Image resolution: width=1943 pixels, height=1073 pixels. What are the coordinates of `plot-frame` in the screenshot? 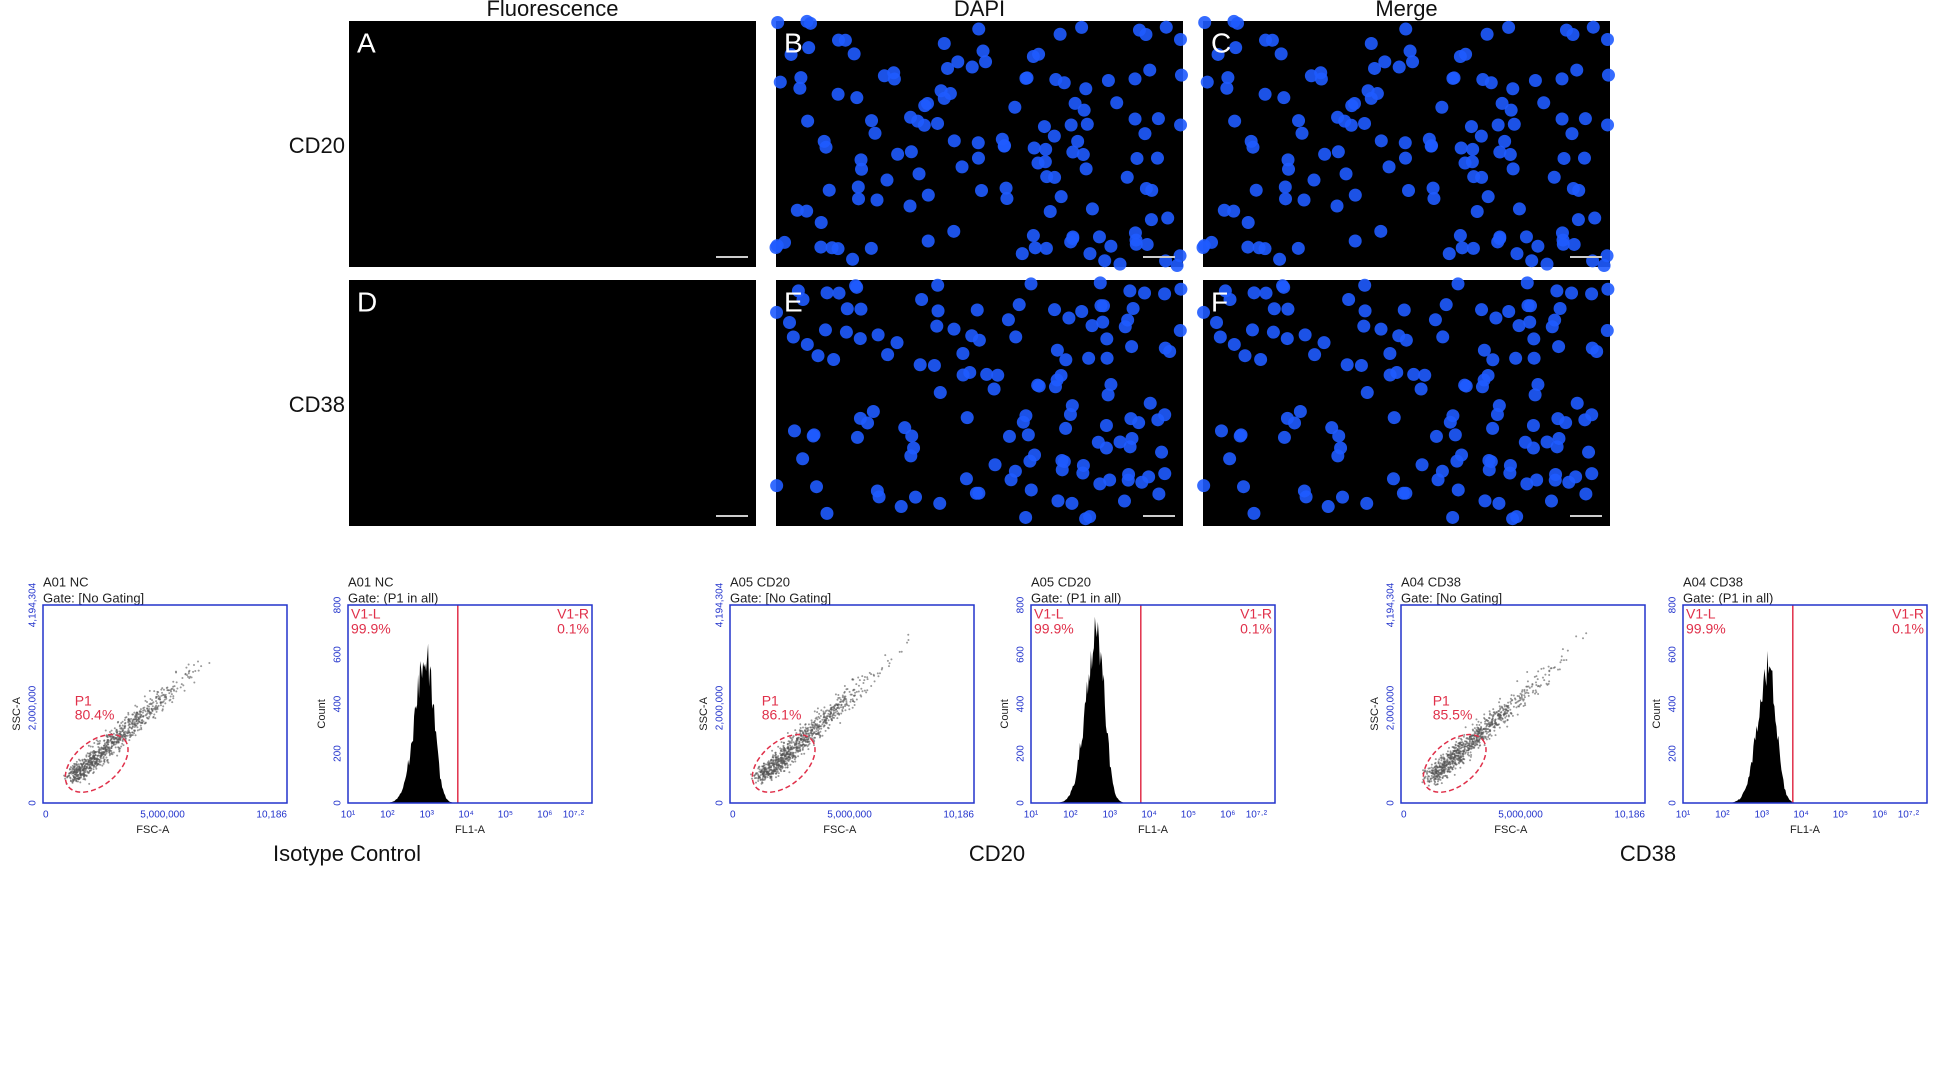 It's located at (165, 704).